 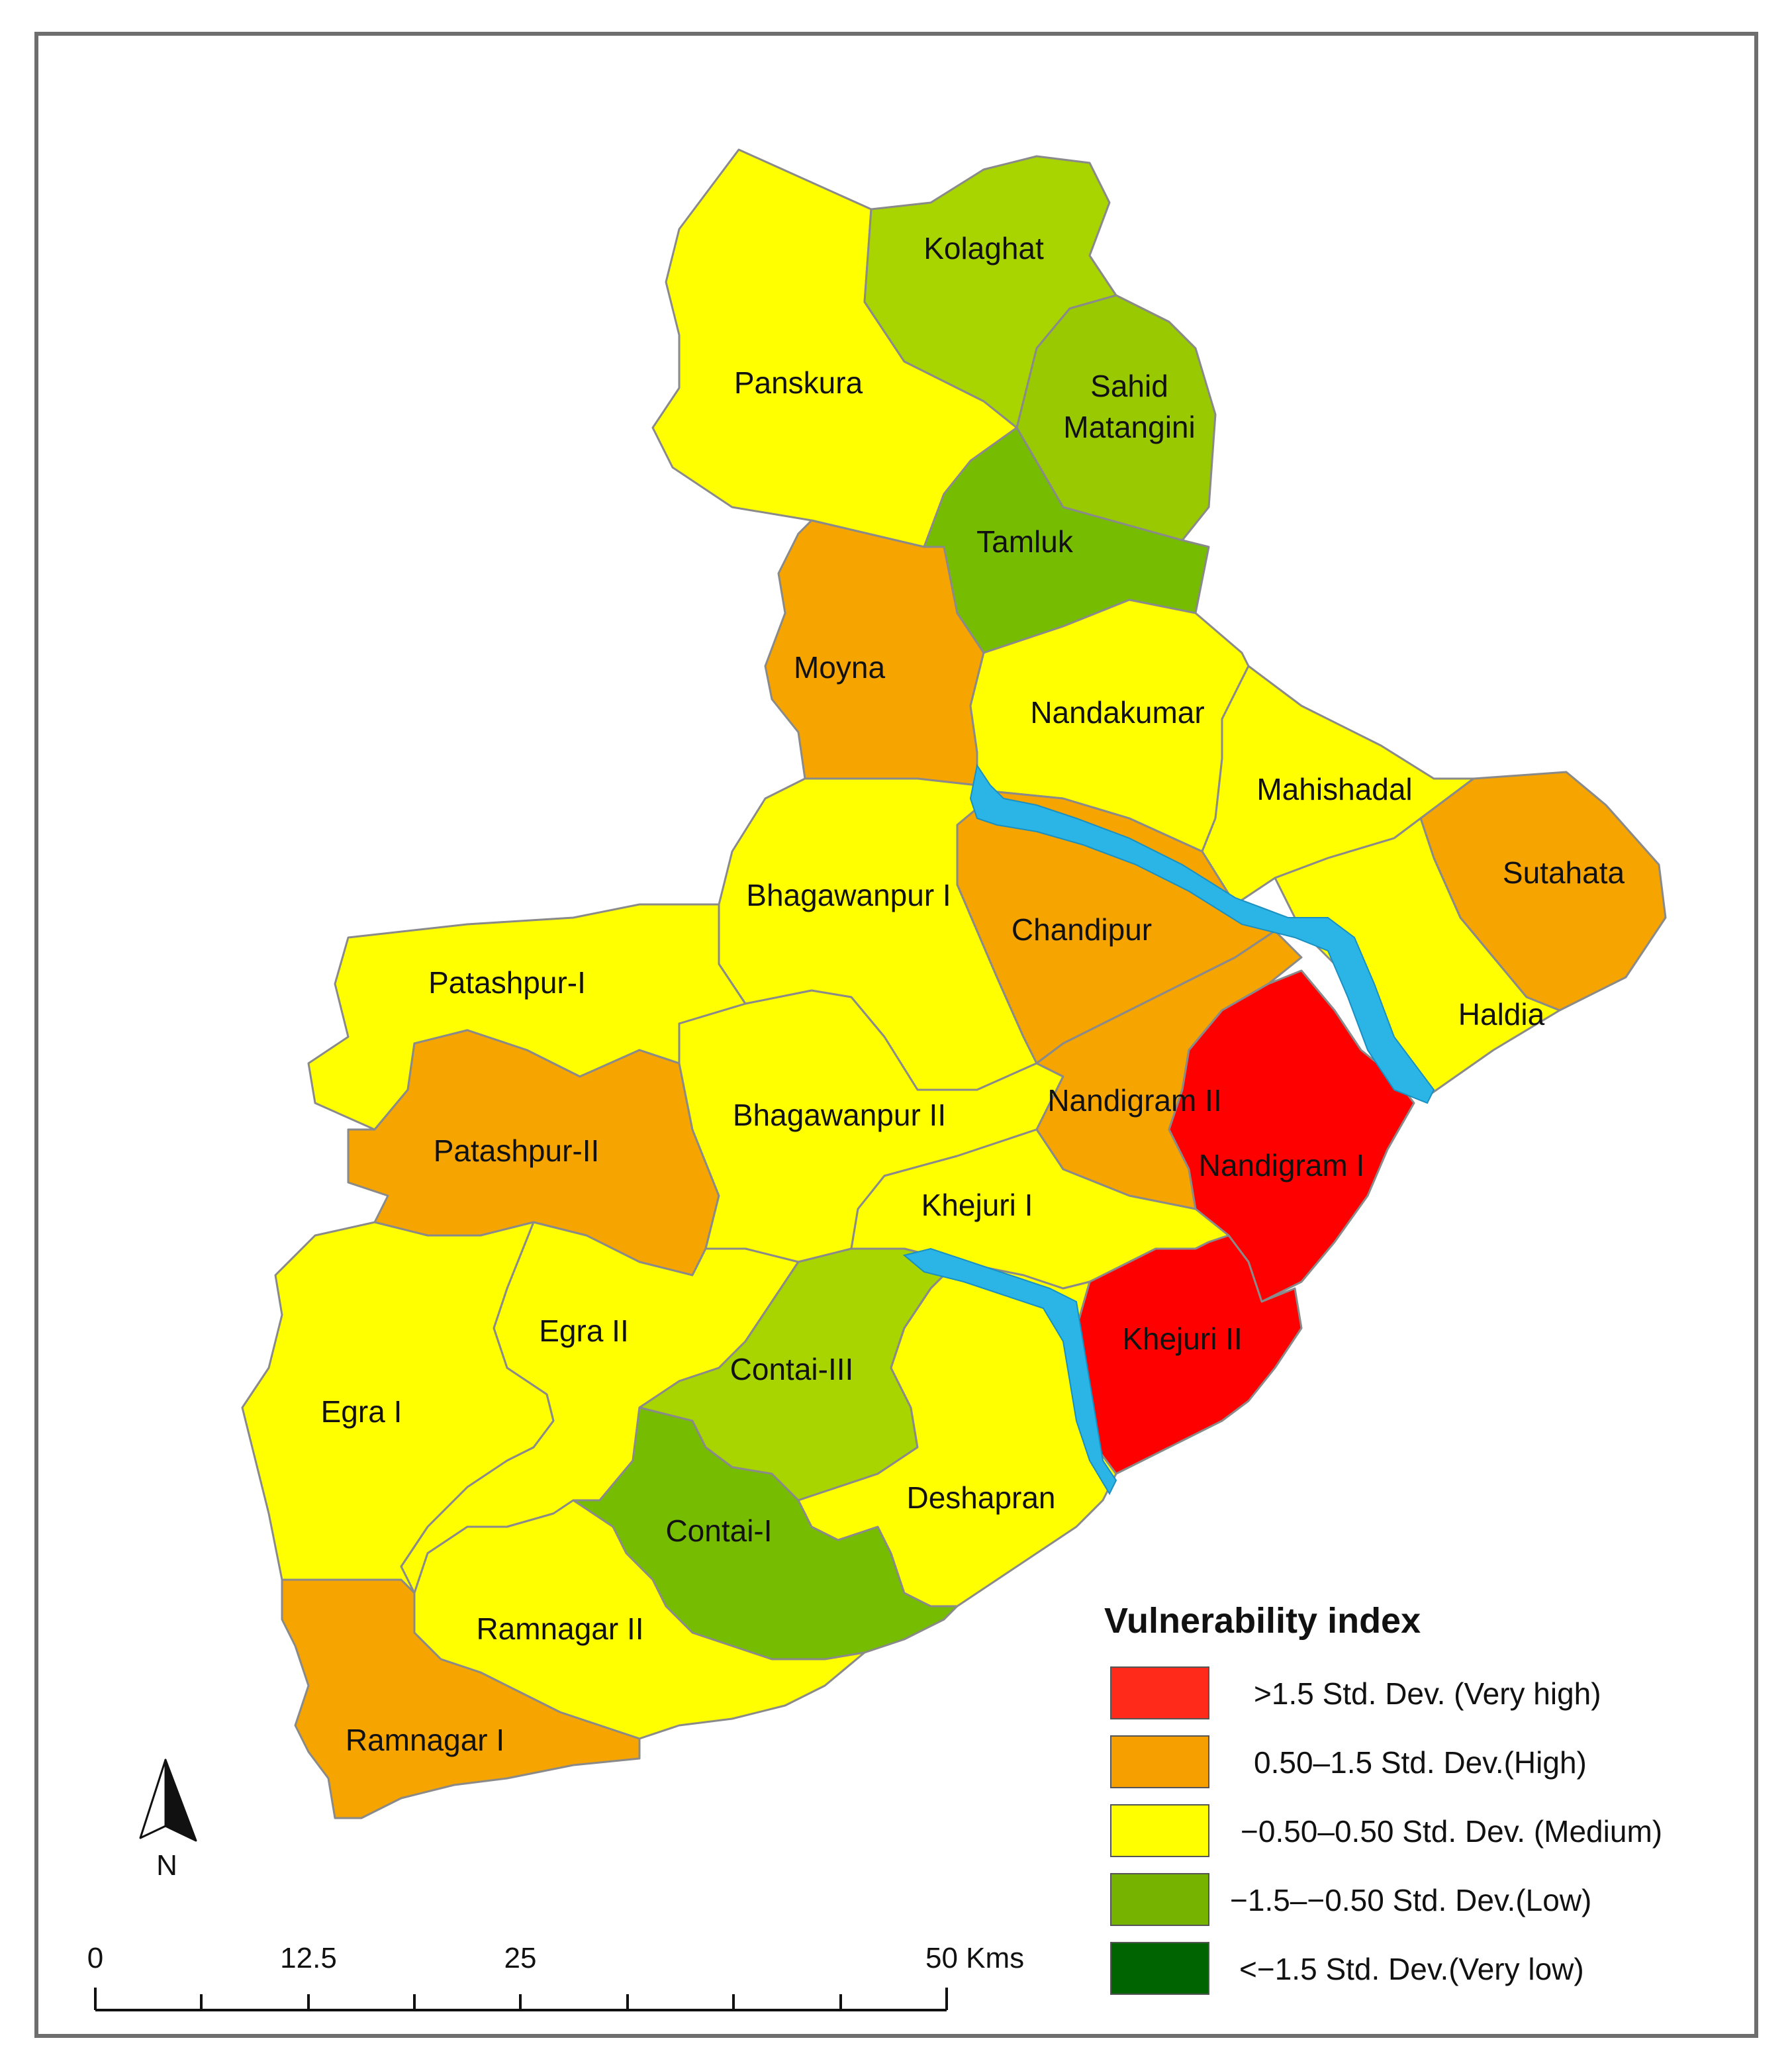 I want to click on district-ramnagar-i, so click(x=461, y=1698).